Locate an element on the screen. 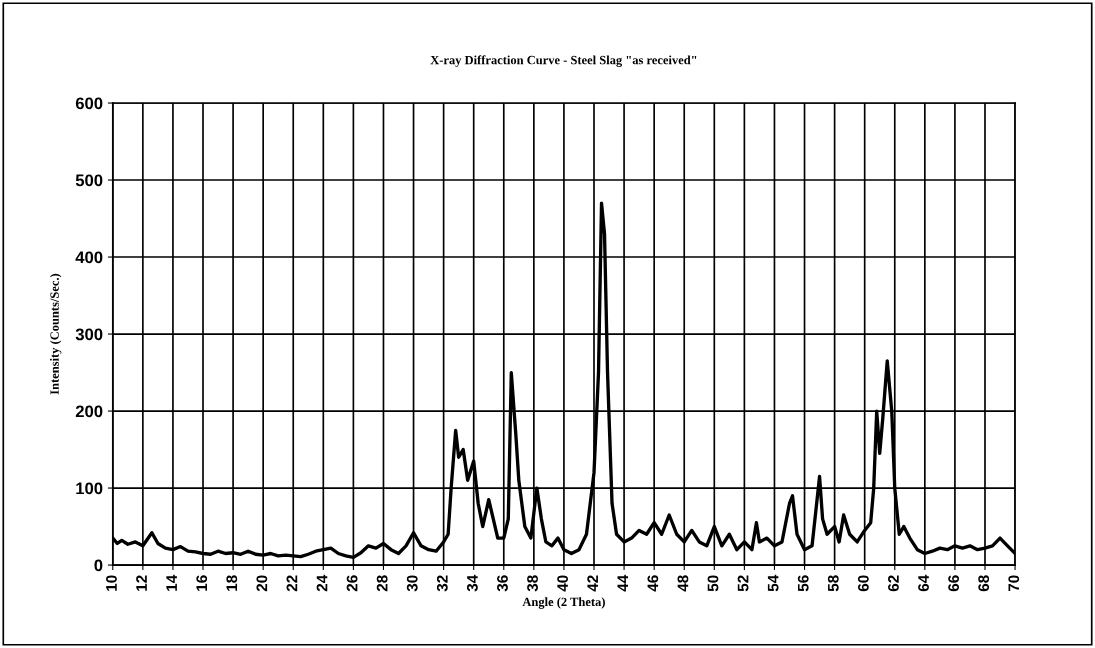 The height and width of the screenshot is (648, 1095). x-tick-label: 50 is located at coordinates (713, 583).